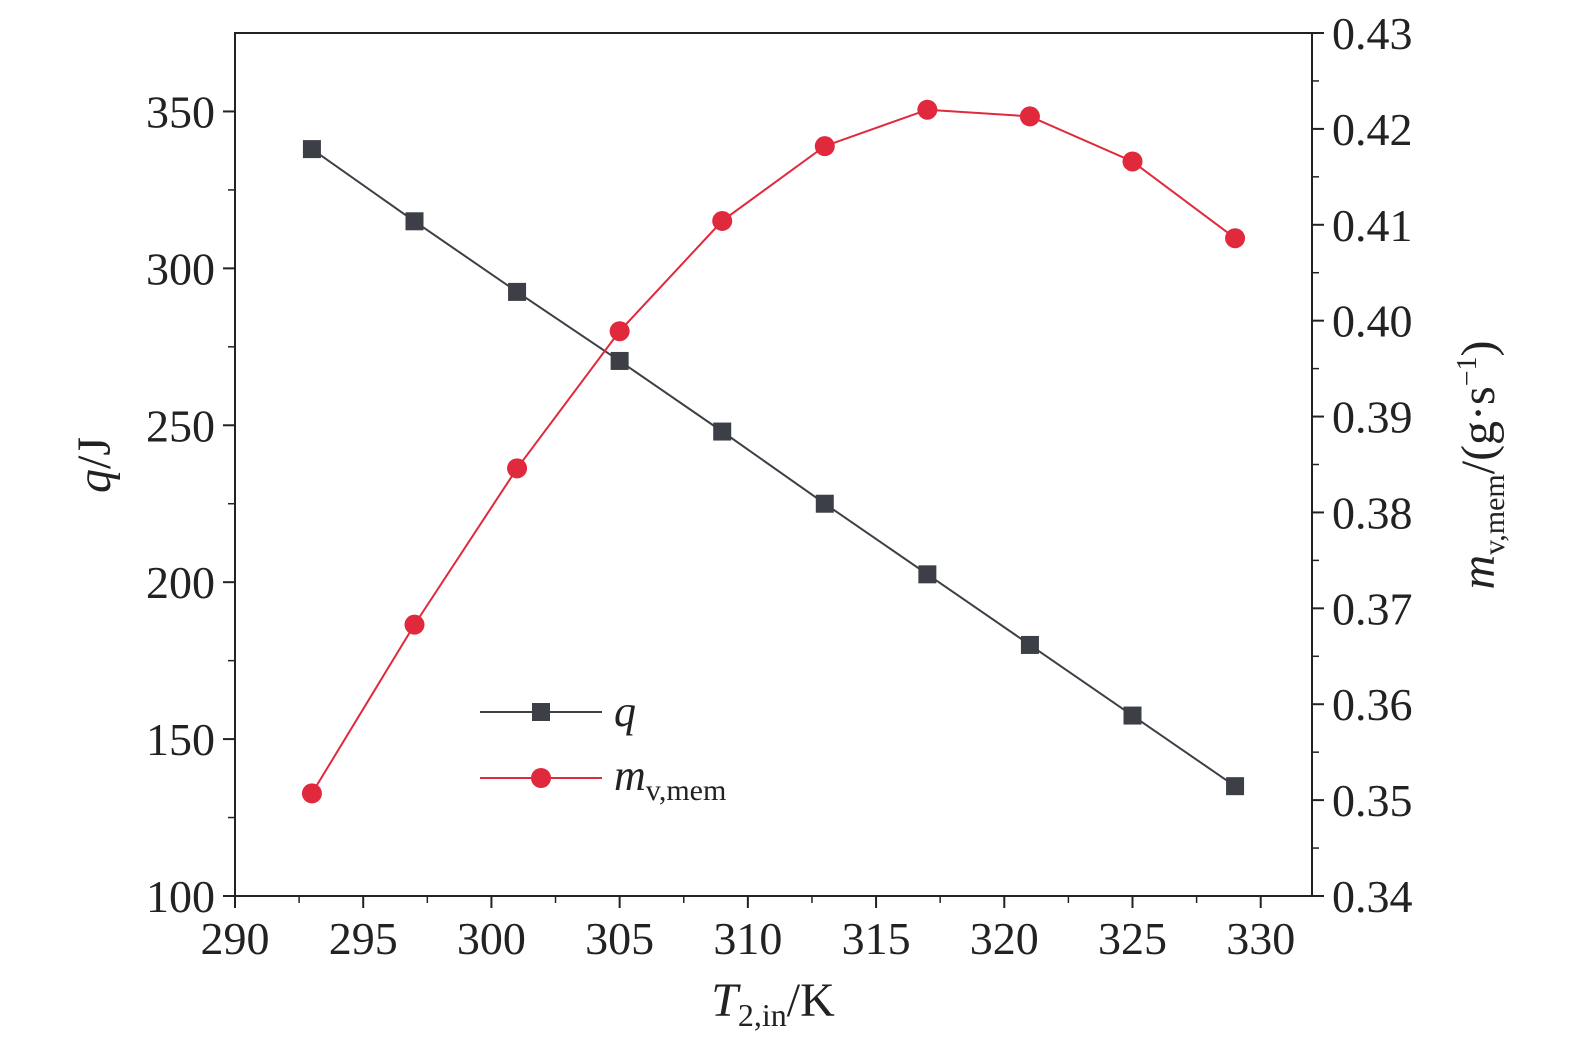 The height and width of the screenshot is (1053, 1575). I want to click on right-y-tick-label-1: 0.35, so click(1372, 800).